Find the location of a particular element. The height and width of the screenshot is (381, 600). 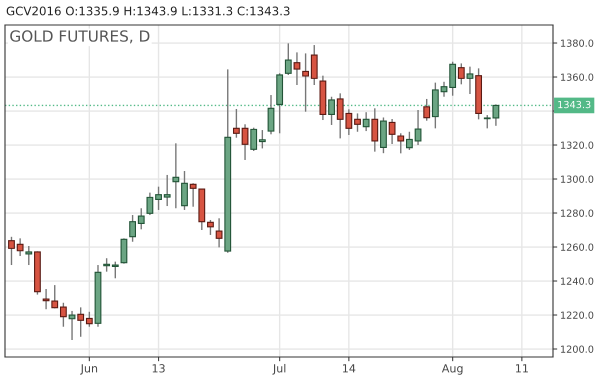

y-tick-label: 1320.0 is located at coordinates (577, 145).